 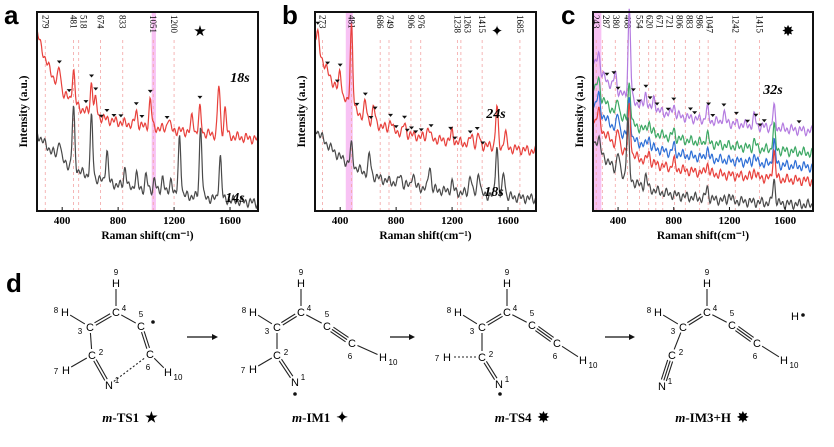 I want to click on peak-label: 1685, so click(x=520, y=24).